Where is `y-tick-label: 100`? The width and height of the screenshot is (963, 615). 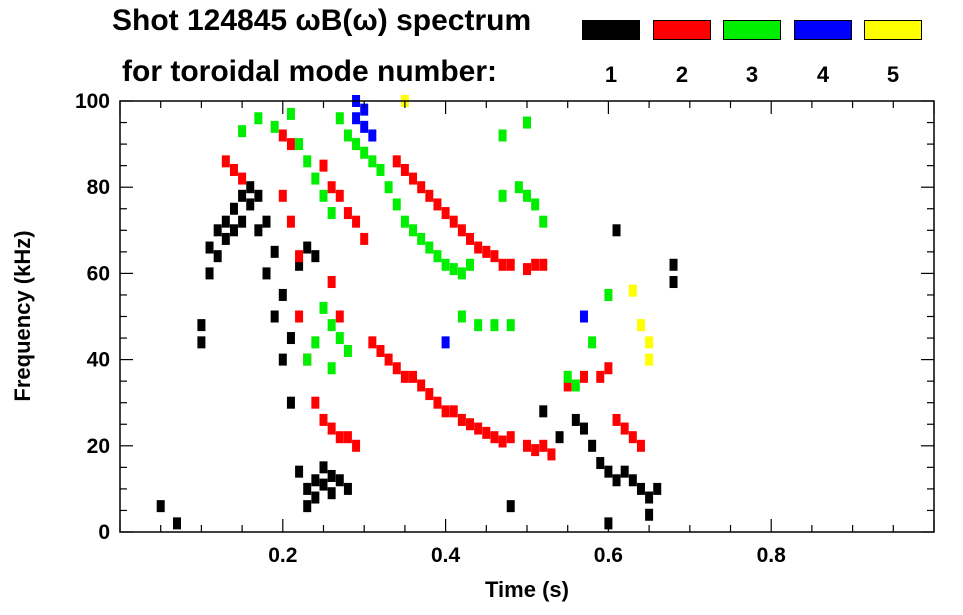
y-tick-label: 100 is located at coordinates (92, 101).